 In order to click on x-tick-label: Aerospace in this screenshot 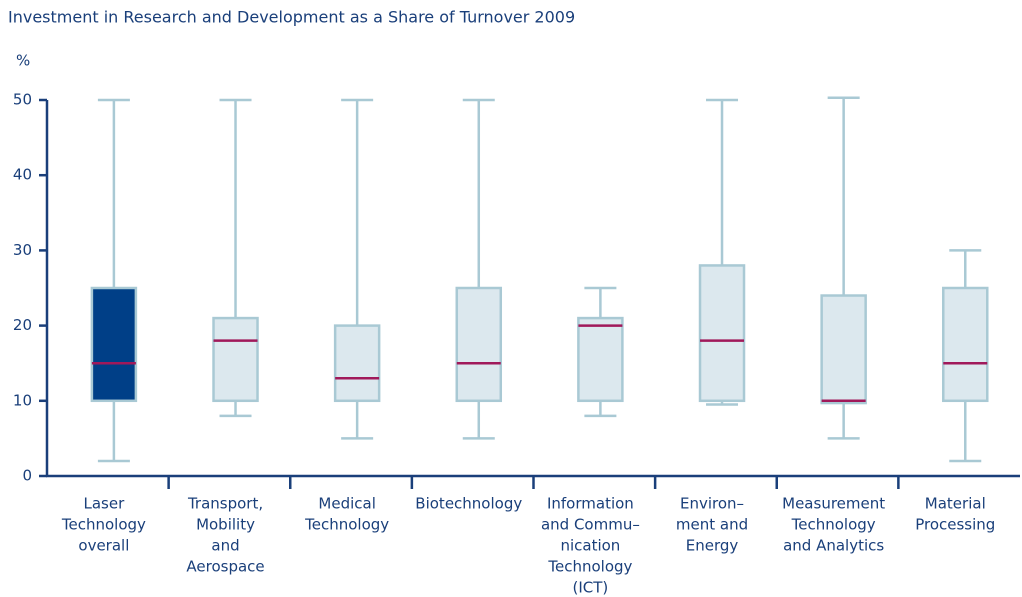, I will do `click(225, 567)`.